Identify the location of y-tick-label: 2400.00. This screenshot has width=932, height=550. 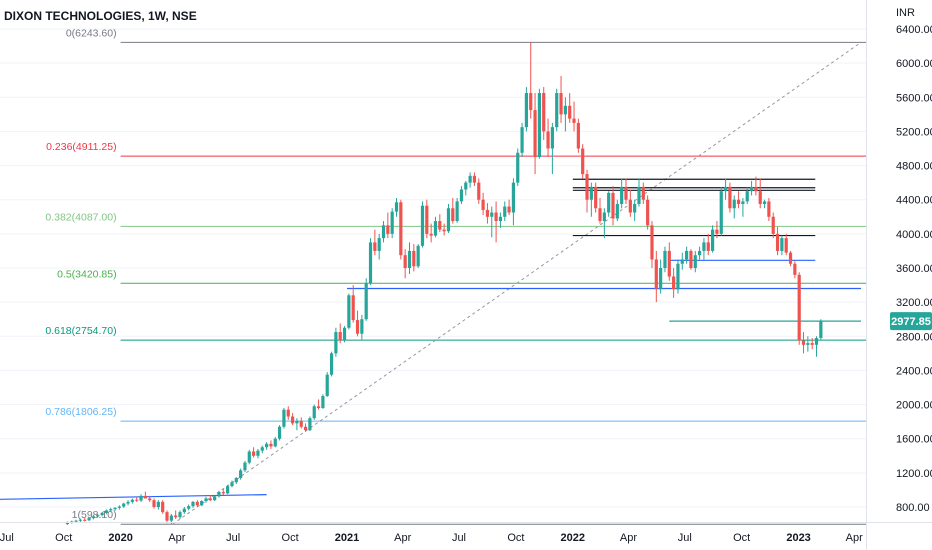
(914, 371).